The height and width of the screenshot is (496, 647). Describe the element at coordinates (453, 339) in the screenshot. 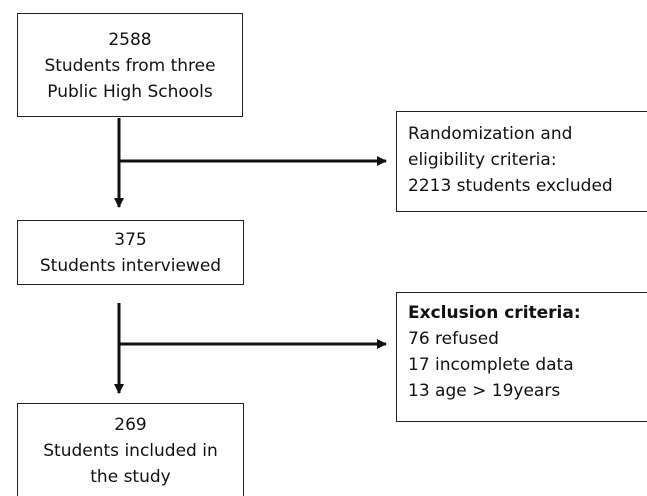

I see `exclusion-item-refused: 76 refused` at that location.